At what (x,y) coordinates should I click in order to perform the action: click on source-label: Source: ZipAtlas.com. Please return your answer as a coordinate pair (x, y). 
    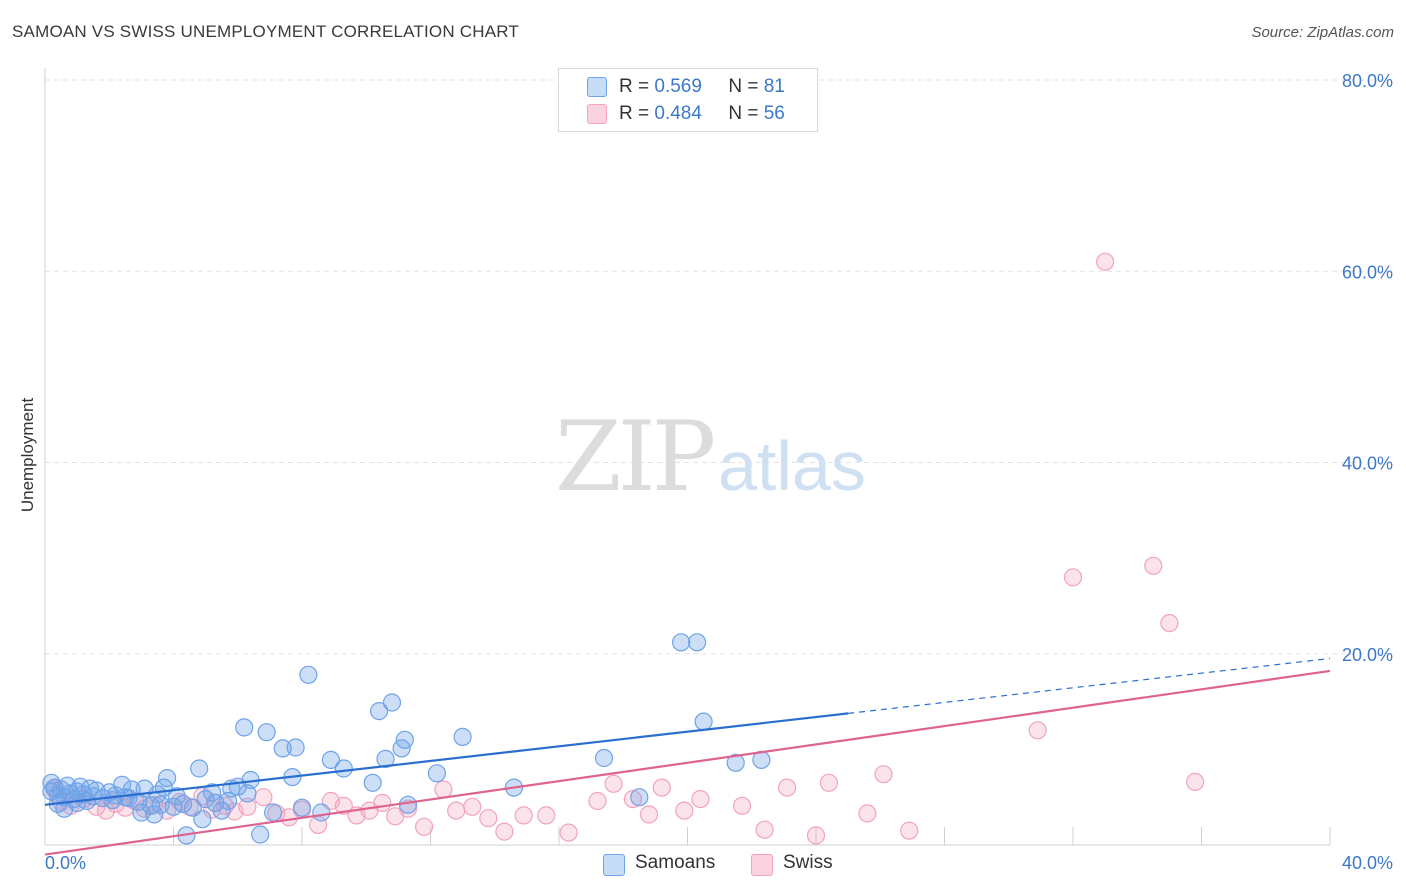
    Looking at the image, I should click on (1322, 32).